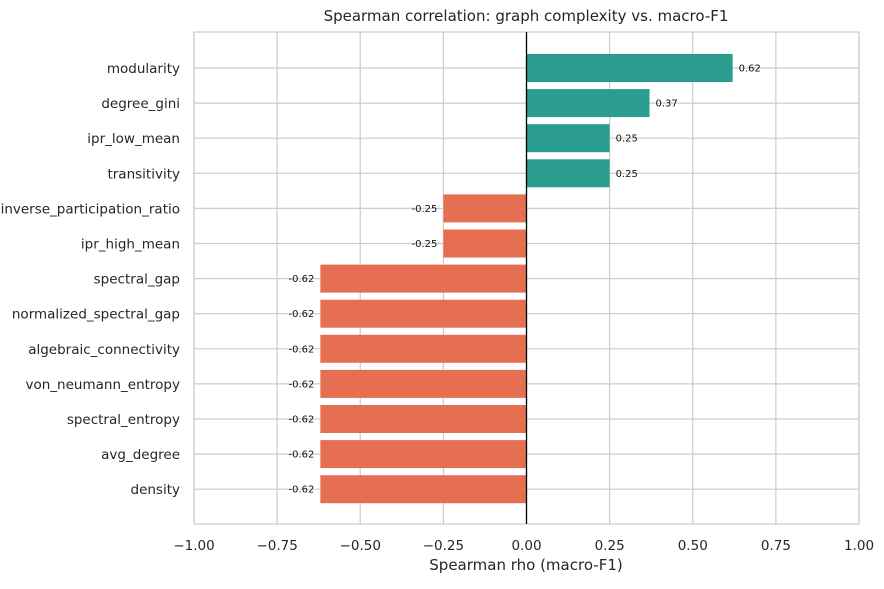 This screenshot has width=884, height=589. I want to click on bar-von-neumann-entropy, so click(423, 383).